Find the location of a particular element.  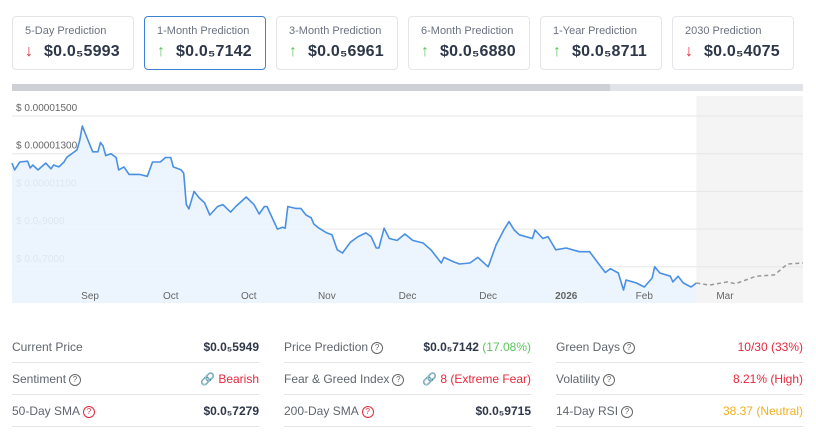

stat-row-sentiment: Sentiment? 🔗 Bearish is located at coordinates (135, 379).